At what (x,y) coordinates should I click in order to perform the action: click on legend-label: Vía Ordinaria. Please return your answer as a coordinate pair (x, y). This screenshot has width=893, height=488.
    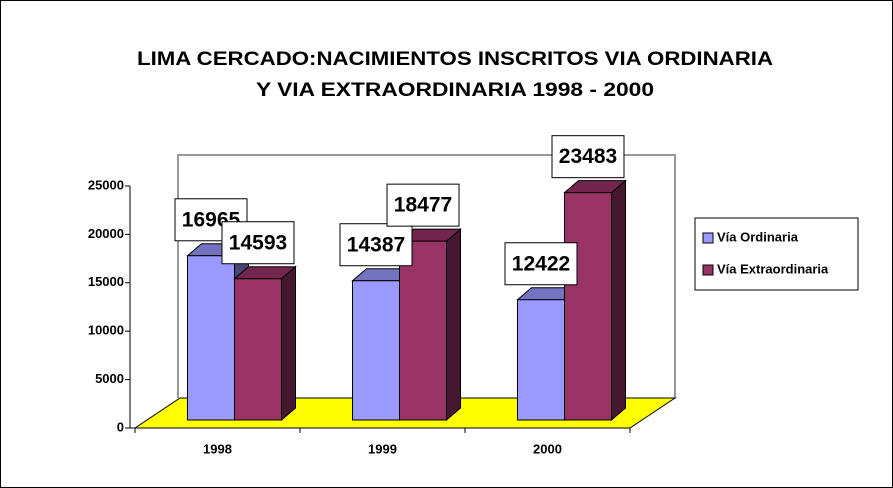
    Looking at the image, I should click on (758, 236).